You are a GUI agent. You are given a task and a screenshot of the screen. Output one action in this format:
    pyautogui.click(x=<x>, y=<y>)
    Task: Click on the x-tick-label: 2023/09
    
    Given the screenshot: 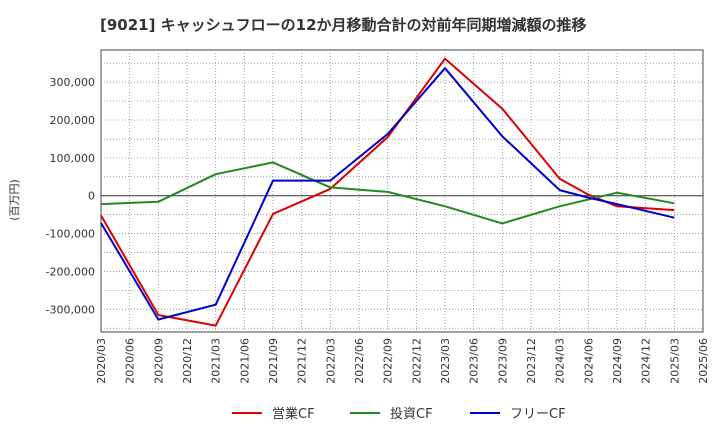 What is the action you would take?
    pyautogui.click(x=502, y=361)
    